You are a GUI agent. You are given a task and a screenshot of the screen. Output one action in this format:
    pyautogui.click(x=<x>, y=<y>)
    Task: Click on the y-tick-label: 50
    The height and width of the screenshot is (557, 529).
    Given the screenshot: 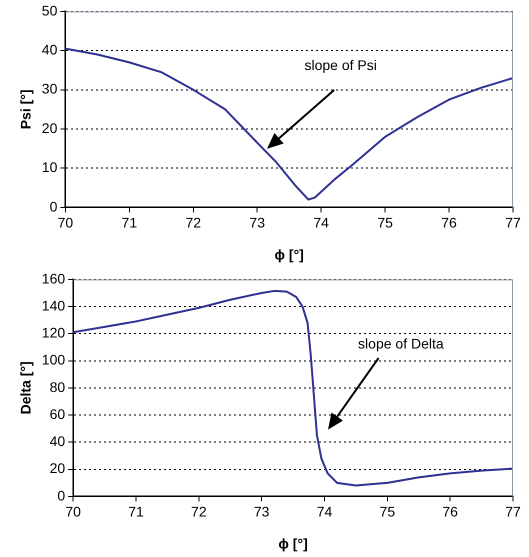 What is the action you would take?
    pyautogui.click(x=50, y=10)
    